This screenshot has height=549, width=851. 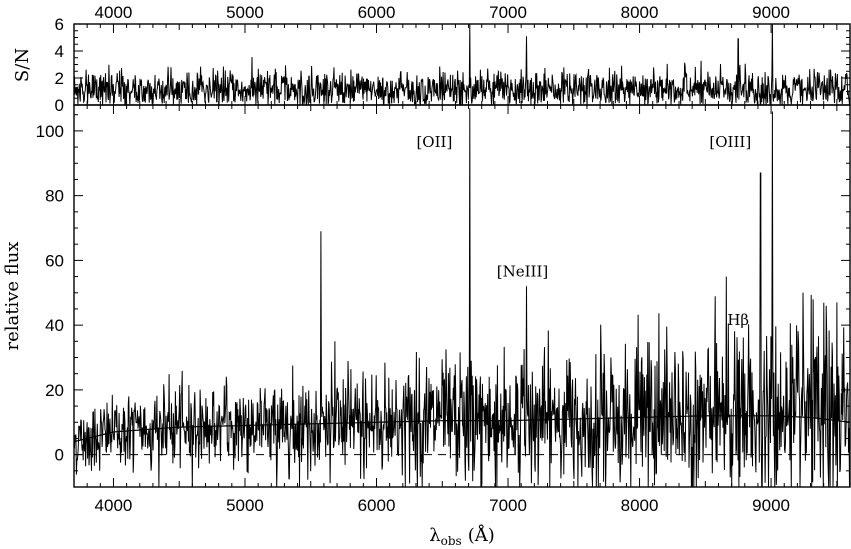 I want to click on flux-y-axis-label: relative flux, so click(x=12, y=295).